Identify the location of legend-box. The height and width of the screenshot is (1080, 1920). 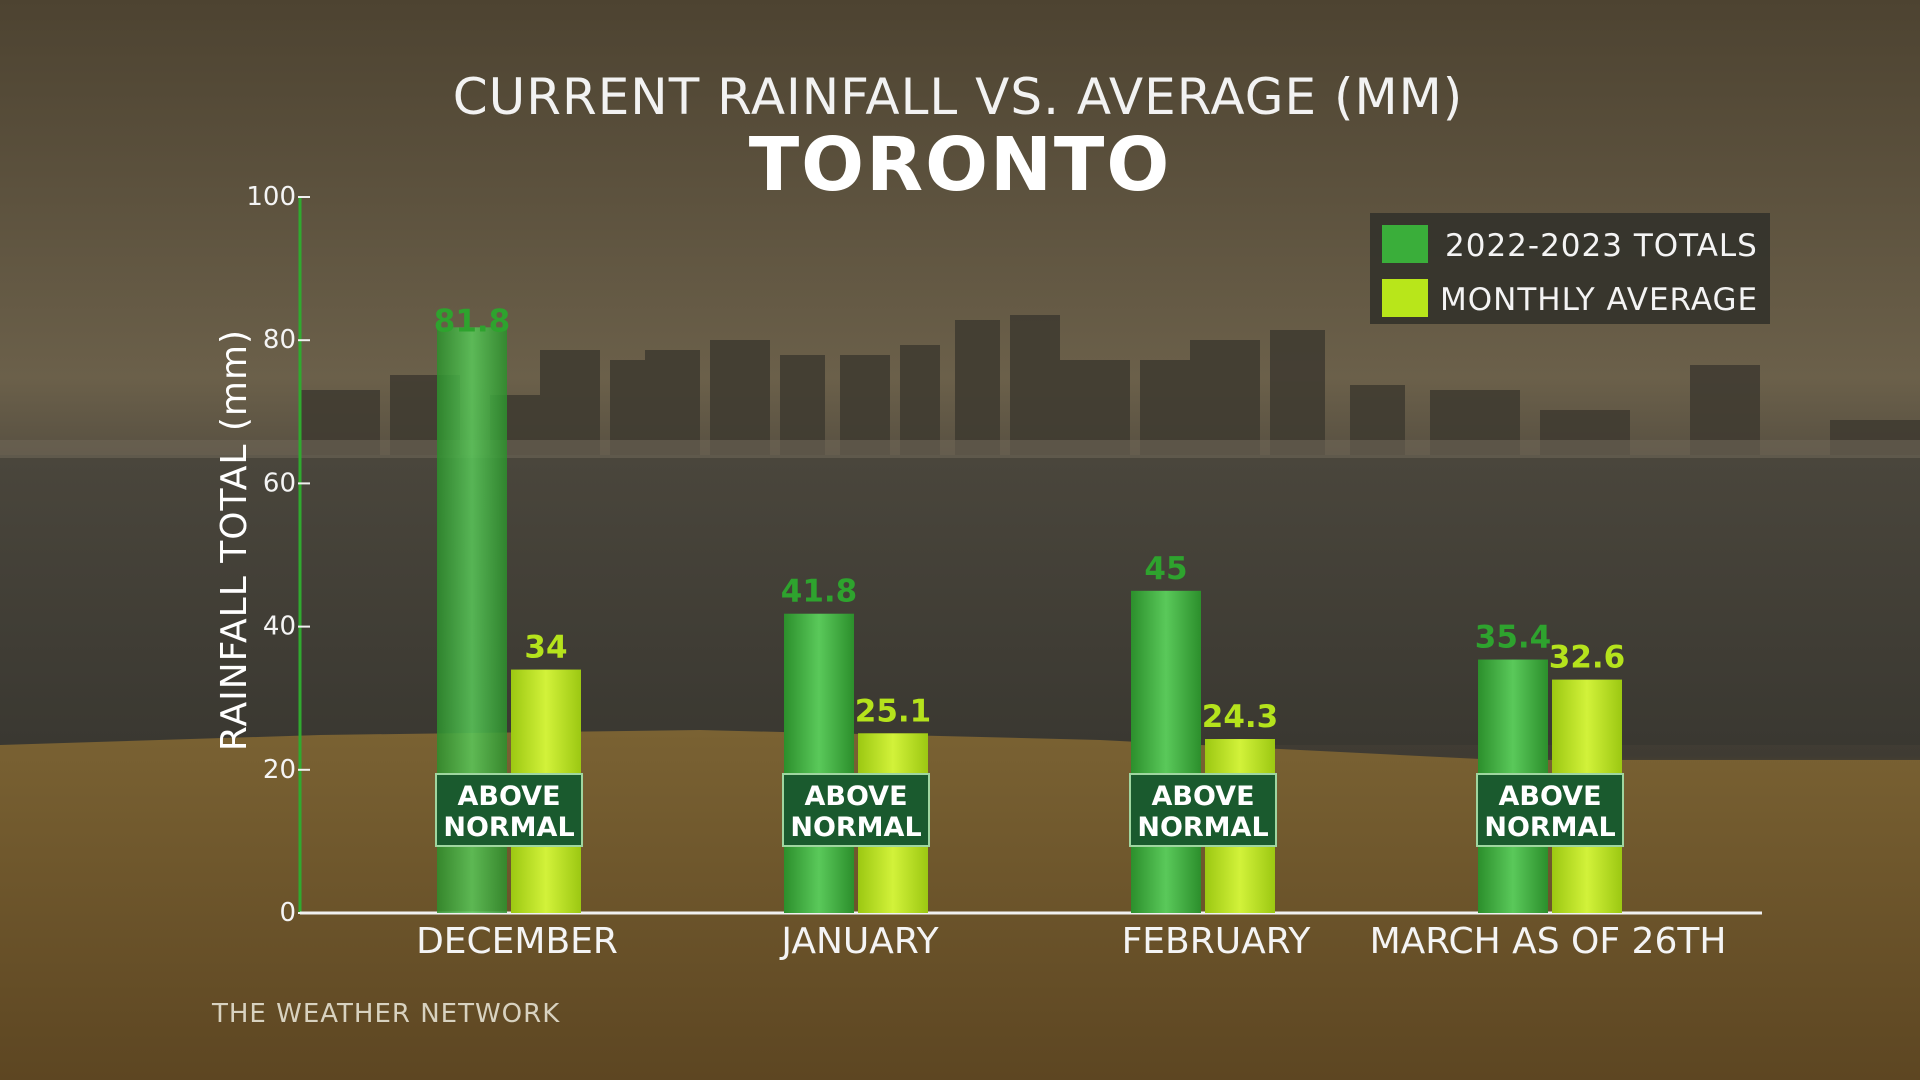
(1570, 268).